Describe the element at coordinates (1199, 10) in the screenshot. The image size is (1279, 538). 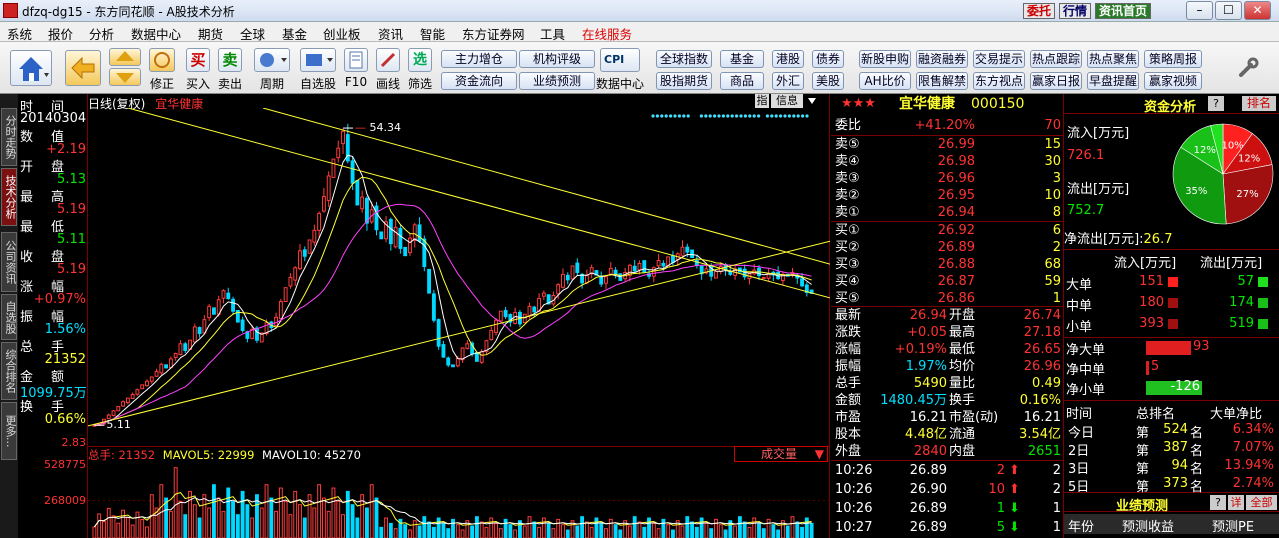
I see `minimize-icon: –` at that location.